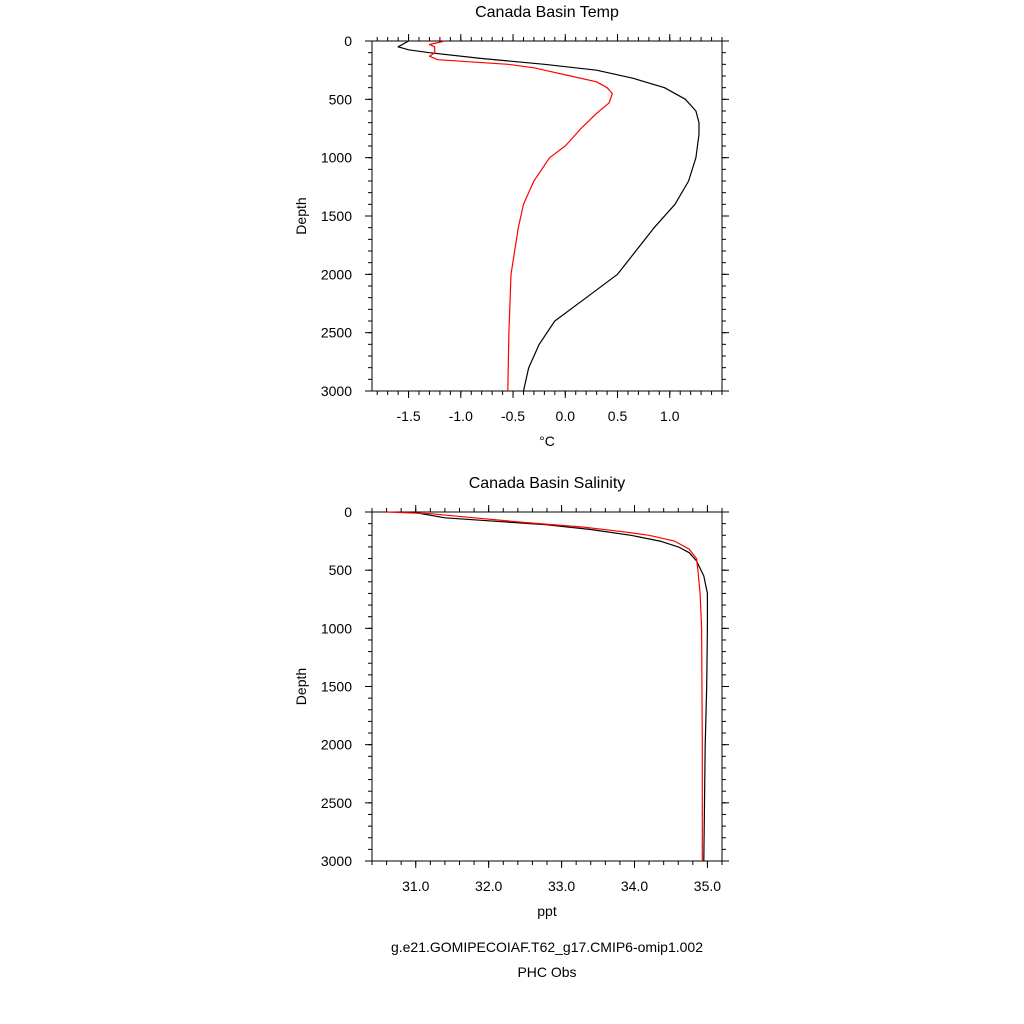  Describe the element at coordinates (348, 41) in the screenshot. I see `temp-y-tick-label: 0` at that location.